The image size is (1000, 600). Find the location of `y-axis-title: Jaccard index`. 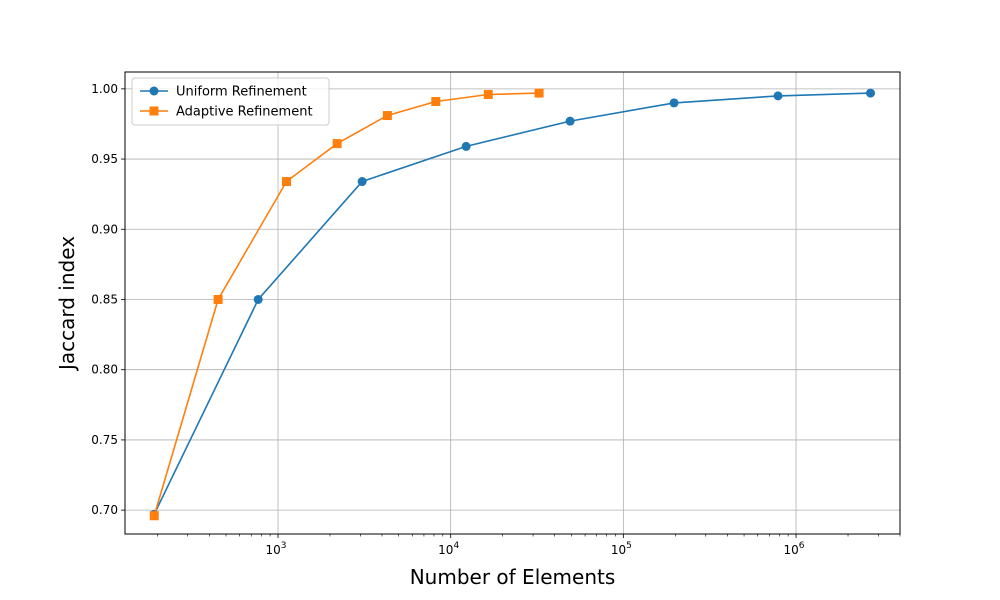

y-axis-title: Jaccard index is located at coordinates (67, 304).